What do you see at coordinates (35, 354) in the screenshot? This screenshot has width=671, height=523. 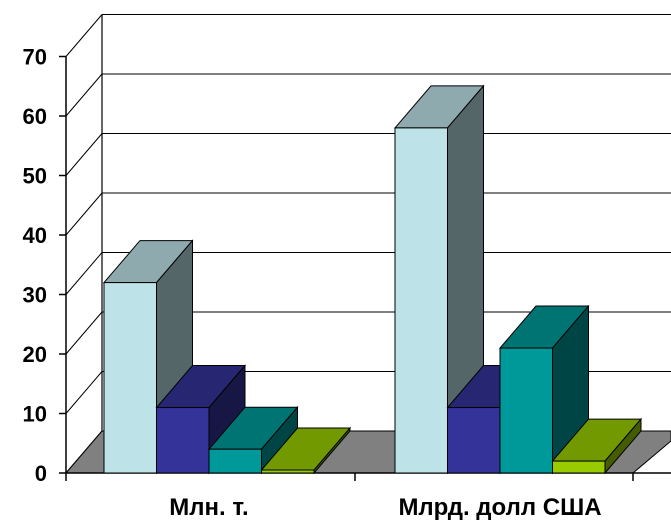 I see `y-tick-label: 20` at bounding box center [35, 354].